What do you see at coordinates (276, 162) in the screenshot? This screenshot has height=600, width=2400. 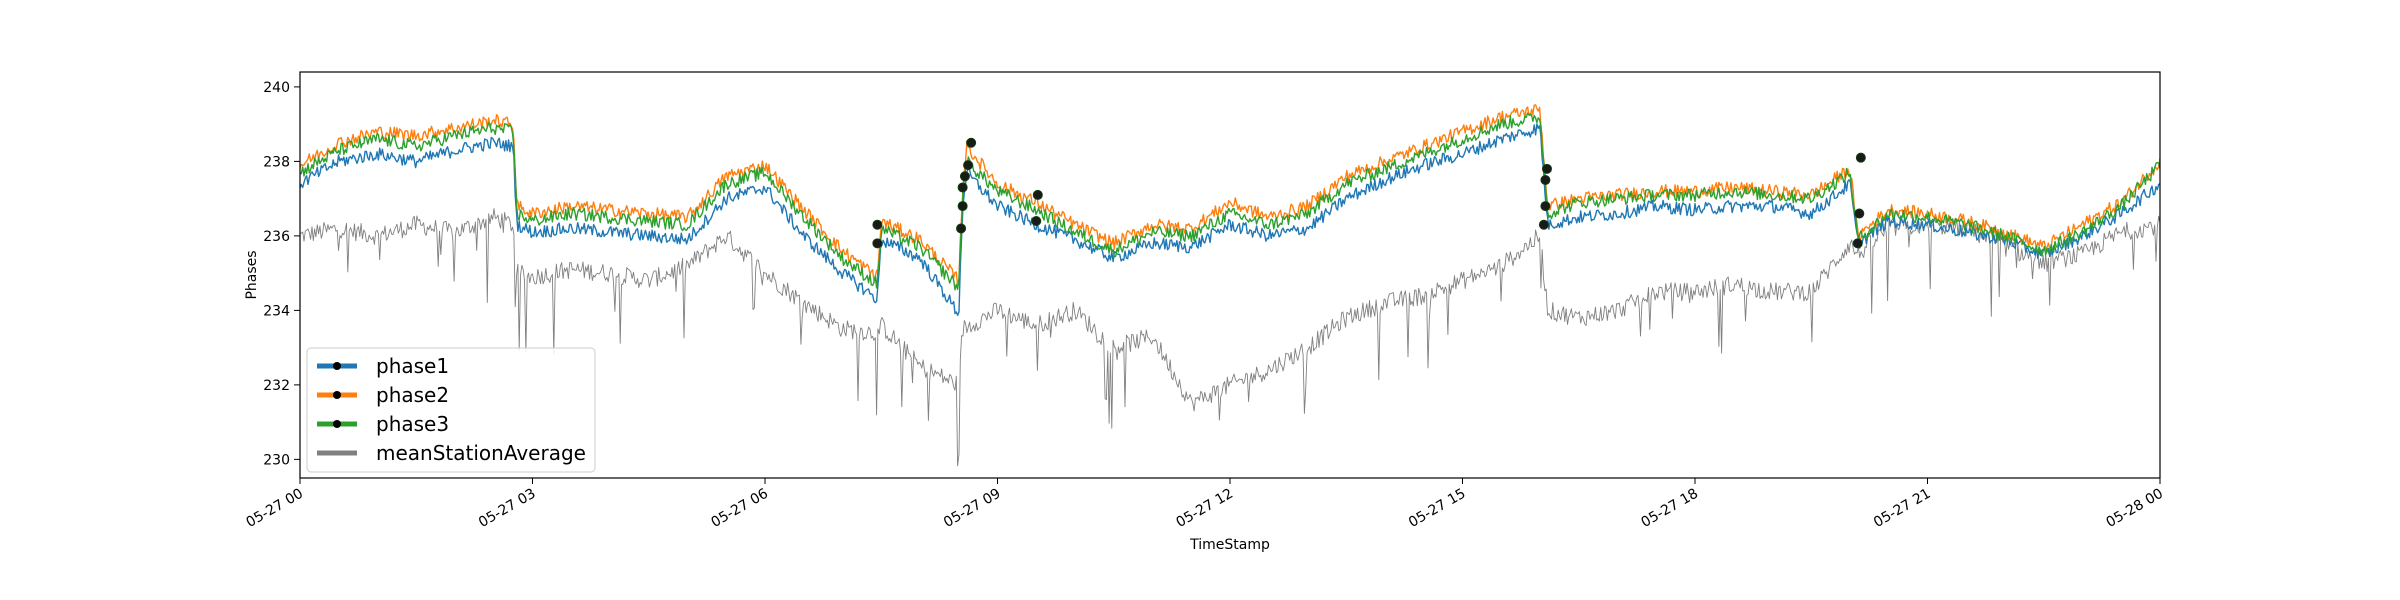 I see `y-tick-label: 238` at bounding box center [276, 162].